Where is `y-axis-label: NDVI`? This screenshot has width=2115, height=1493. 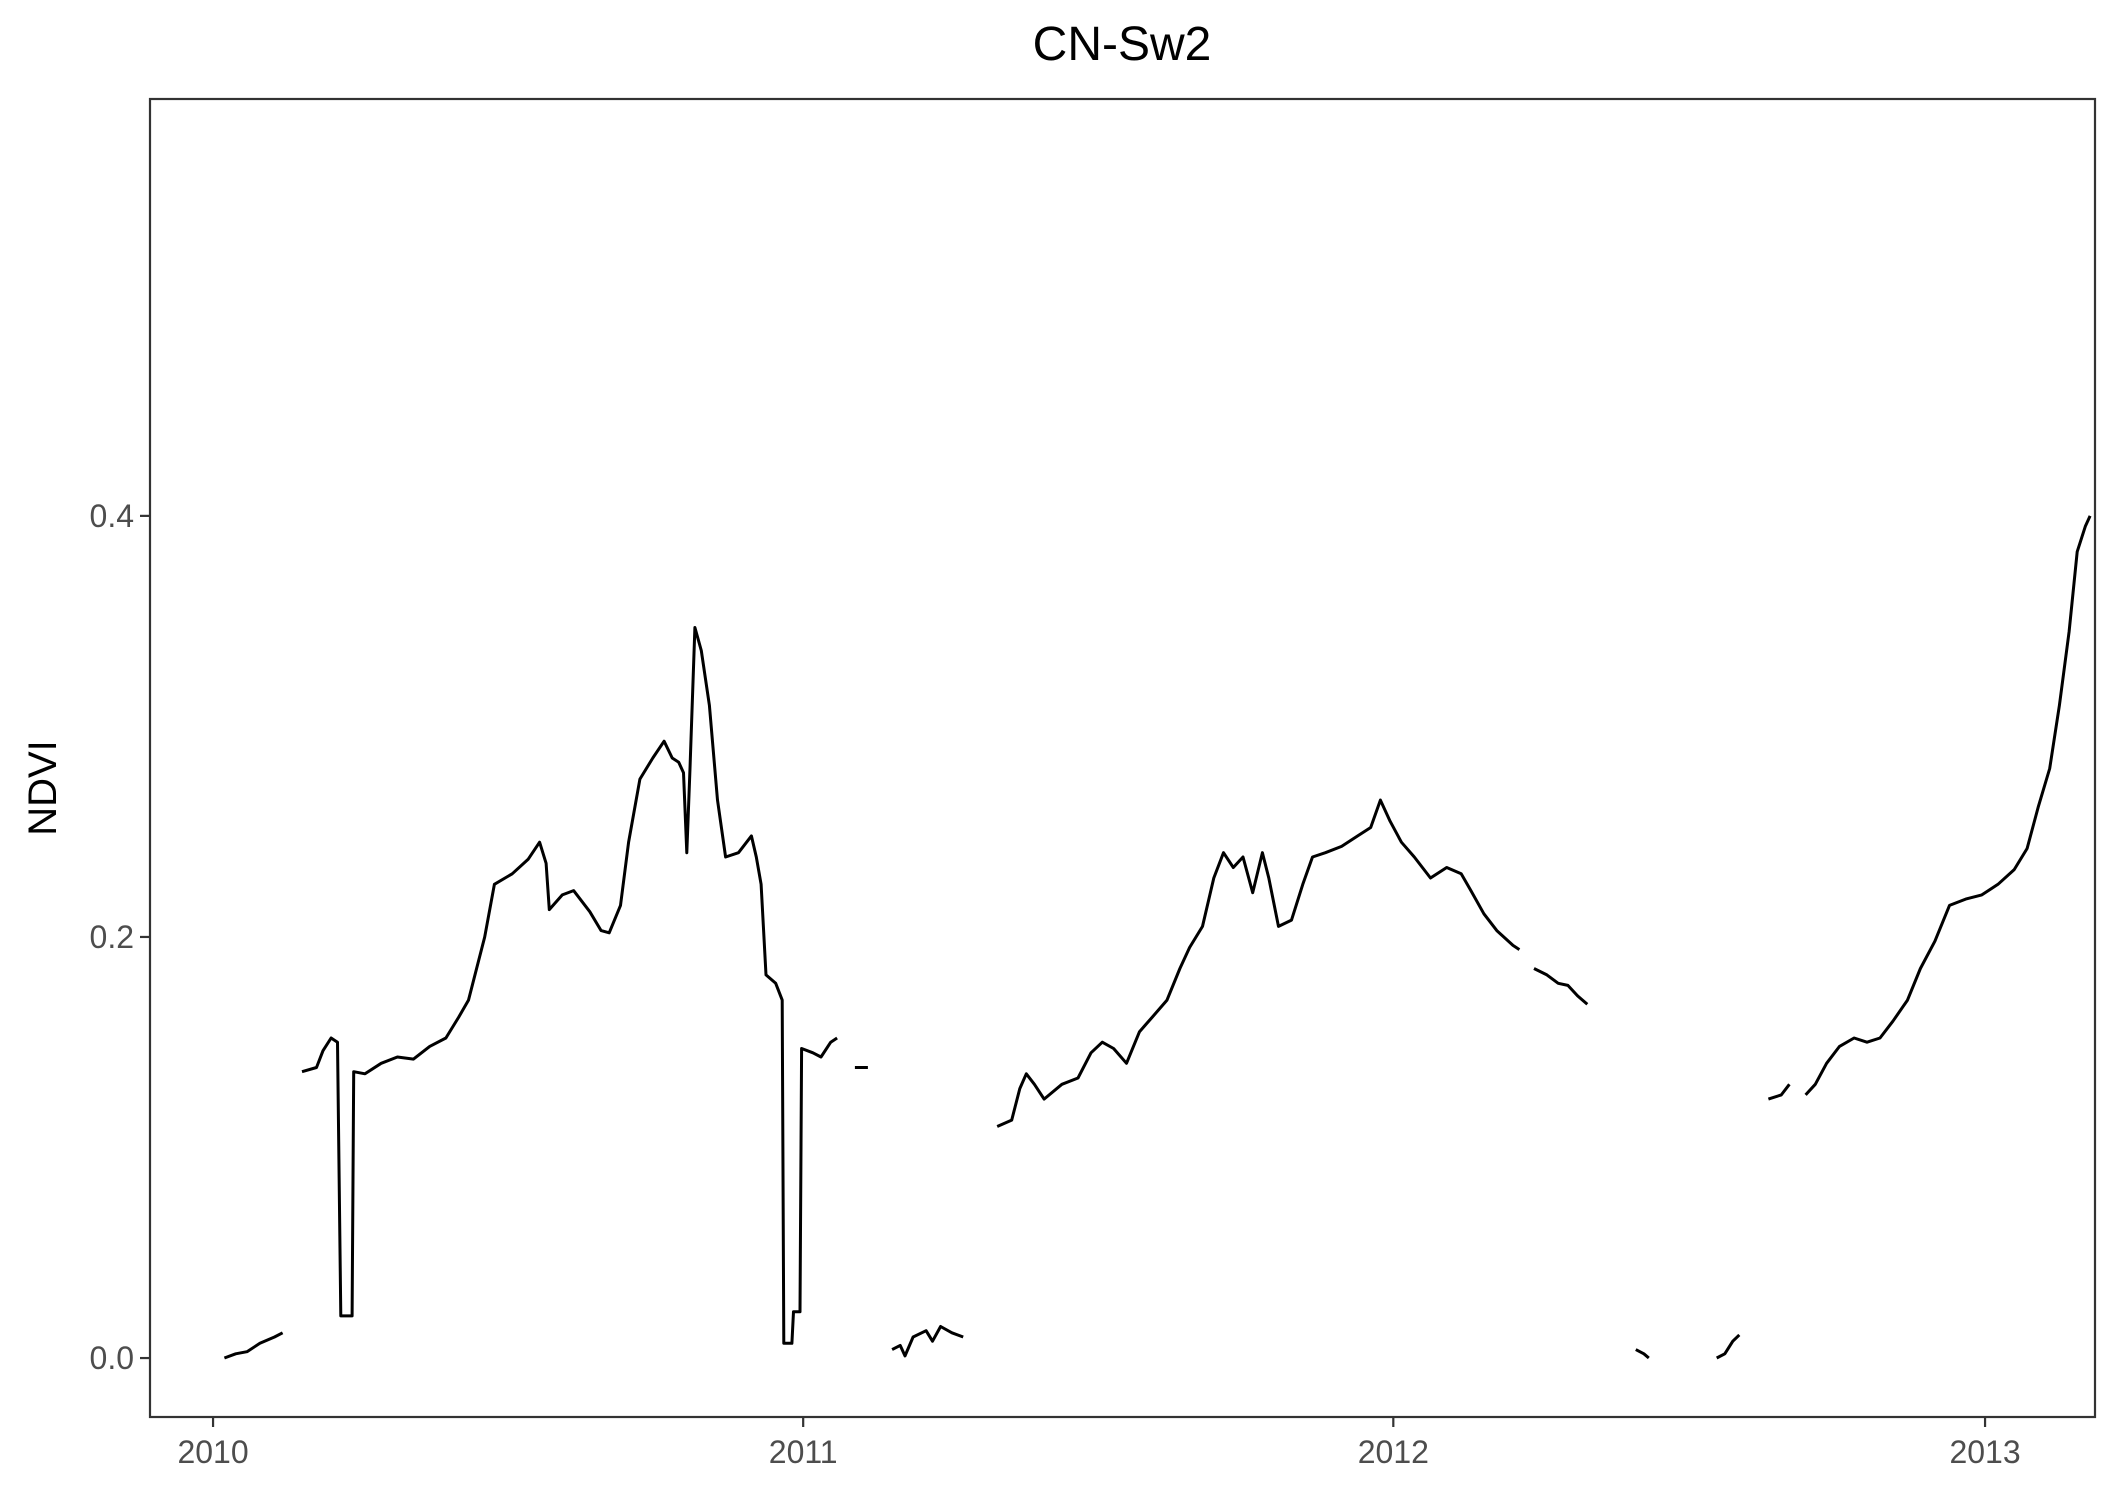 y-axis-label: NDVI is located at coordinates (43, 788).